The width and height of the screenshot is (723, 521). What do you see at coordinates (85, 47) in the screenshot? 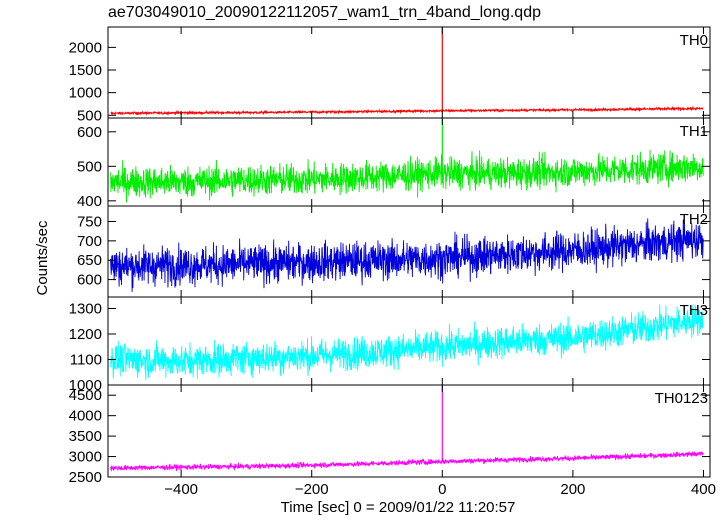
I see `y-tick-label: 2000` at bounding box center [85, 47].